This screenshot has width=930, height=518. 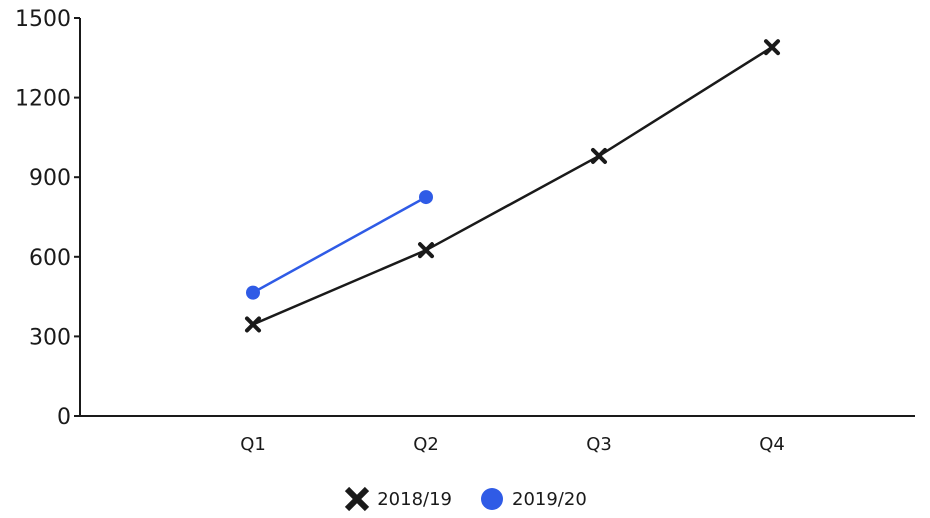 What do you see at coordinates (50, 258) in the screenshot?
I see `y-tick-label: 600` at bounding box center [50, 258].